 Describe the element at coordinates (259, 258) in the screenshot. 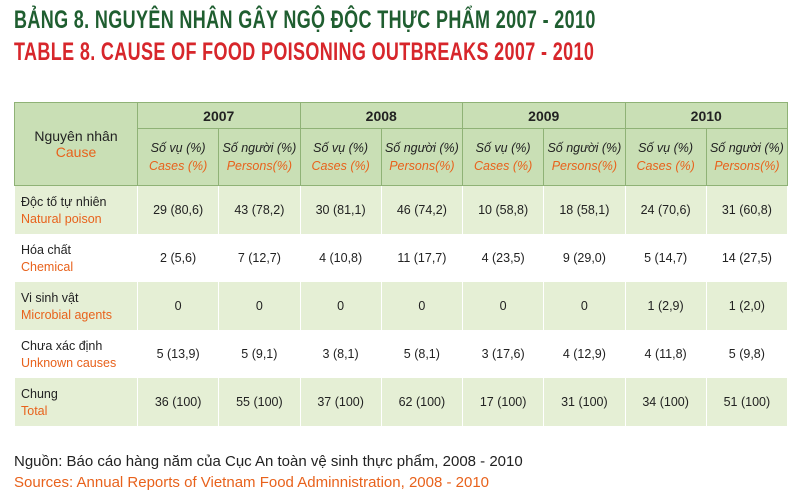

I see `cell: 7 (12,7)` at that location.